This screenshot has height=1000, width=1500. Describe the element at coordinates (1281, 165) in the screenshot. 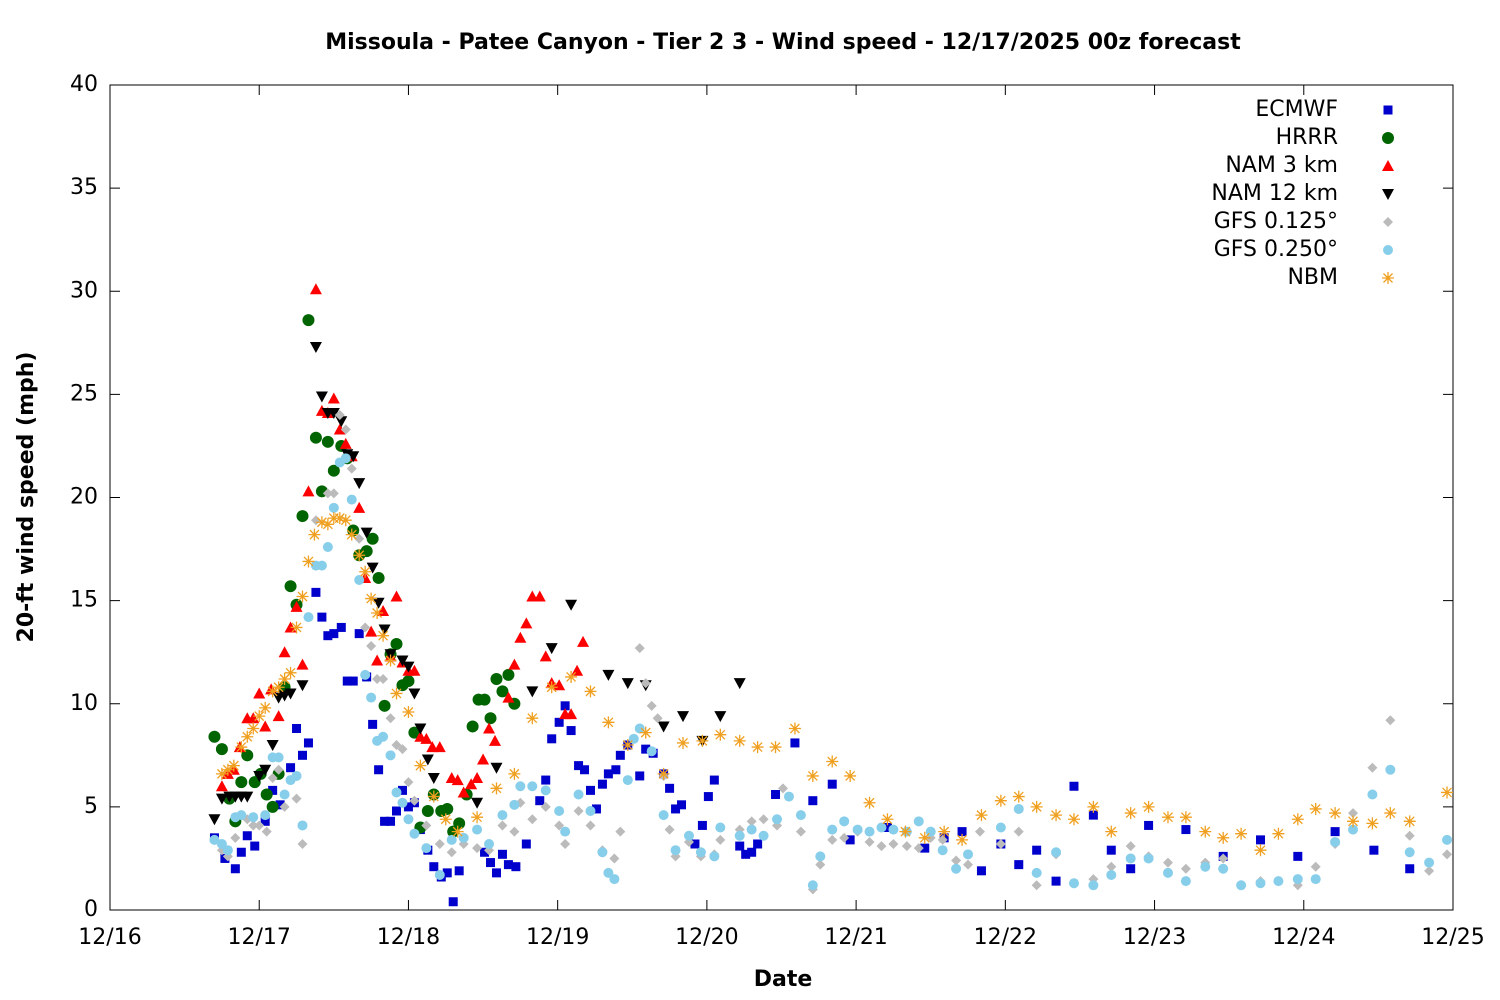

I see `legend-label: NAM 3 km` at that location.